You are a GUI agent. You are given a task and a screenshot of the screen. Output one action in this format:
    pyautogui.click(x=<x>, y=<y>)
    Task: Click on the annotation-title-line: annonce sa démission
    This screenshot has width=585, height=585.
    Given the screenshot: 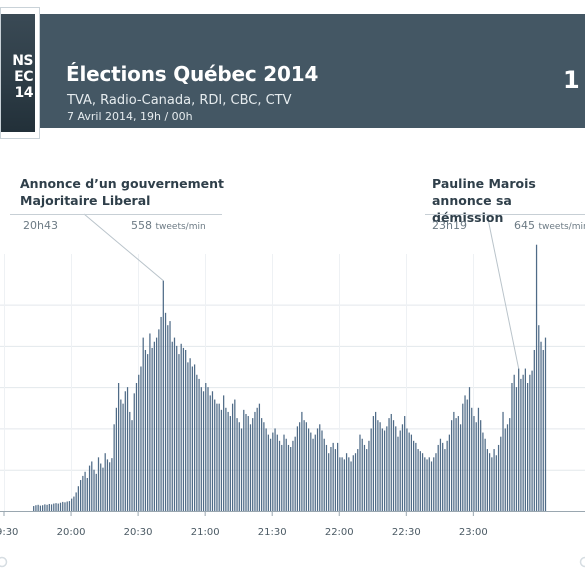 What is the action you would take?
    pyautogui.click(x=472, y=209)
    